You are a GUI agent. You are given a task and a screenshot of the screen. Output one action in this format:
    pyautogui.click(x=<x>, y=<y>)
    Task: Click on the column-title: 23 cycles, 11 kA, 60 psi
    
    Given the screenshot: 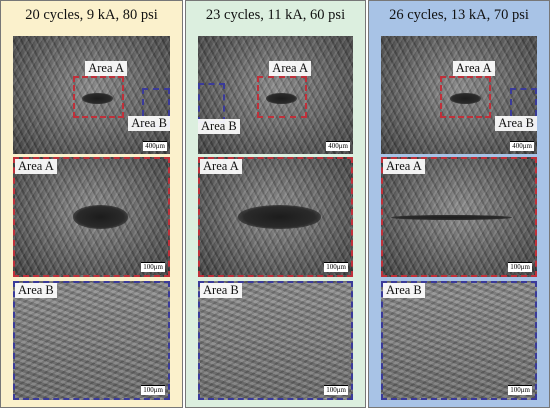 What is the action you would take?
    pyautogui.click(x=275, y=15)
    